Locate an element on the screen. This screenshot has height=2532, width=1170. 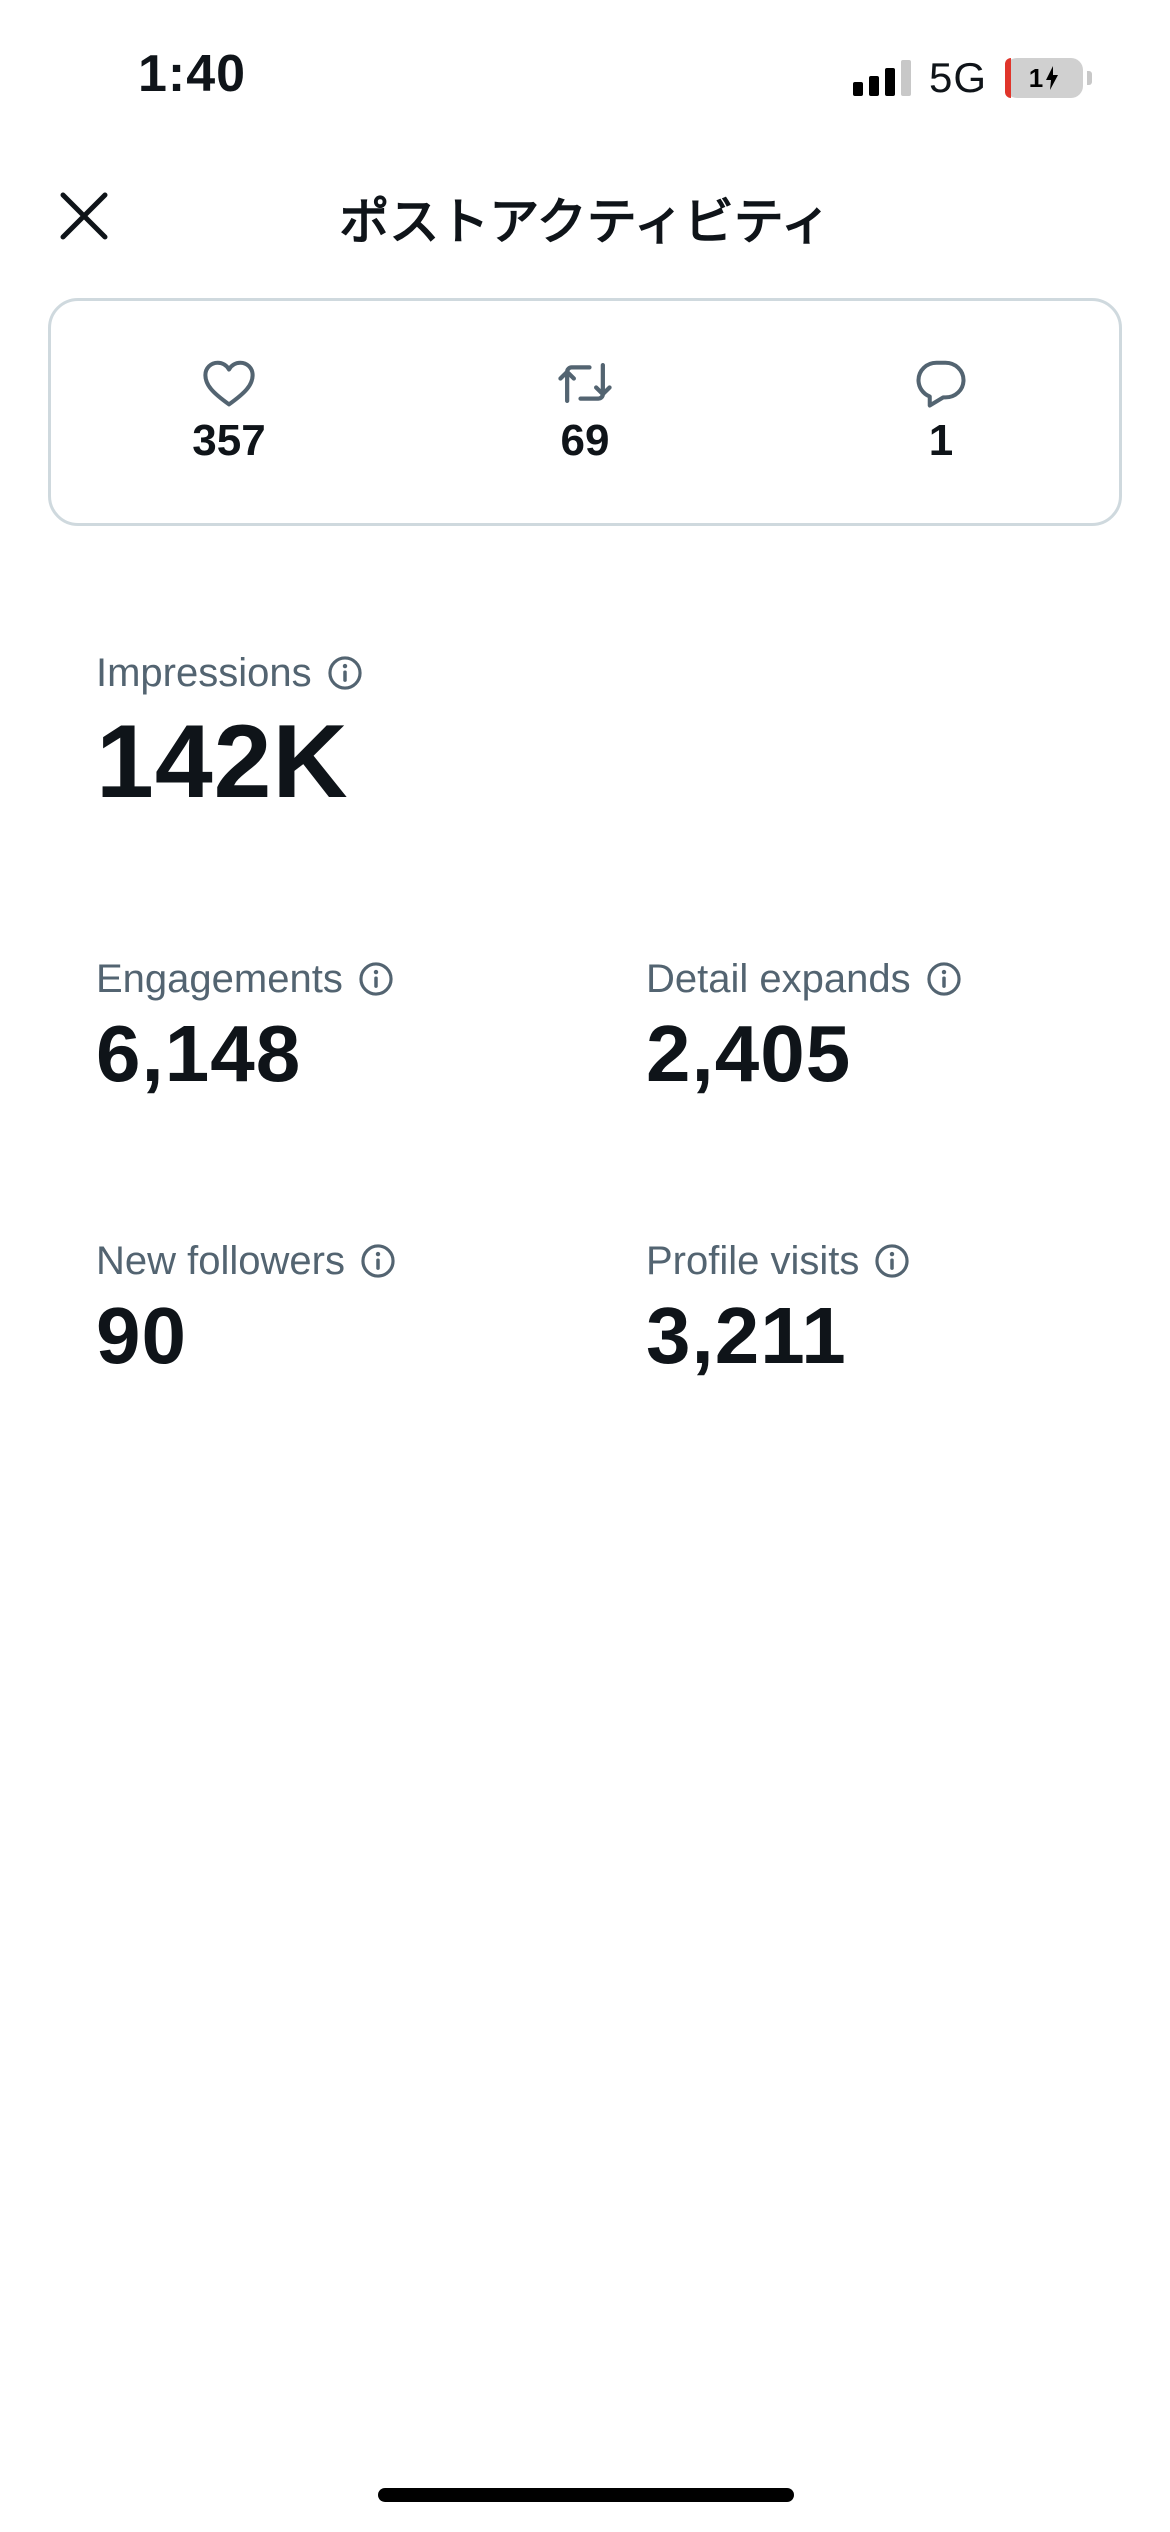
new-followers-metric: New followers 90 is located at coordinates (246, 1310).